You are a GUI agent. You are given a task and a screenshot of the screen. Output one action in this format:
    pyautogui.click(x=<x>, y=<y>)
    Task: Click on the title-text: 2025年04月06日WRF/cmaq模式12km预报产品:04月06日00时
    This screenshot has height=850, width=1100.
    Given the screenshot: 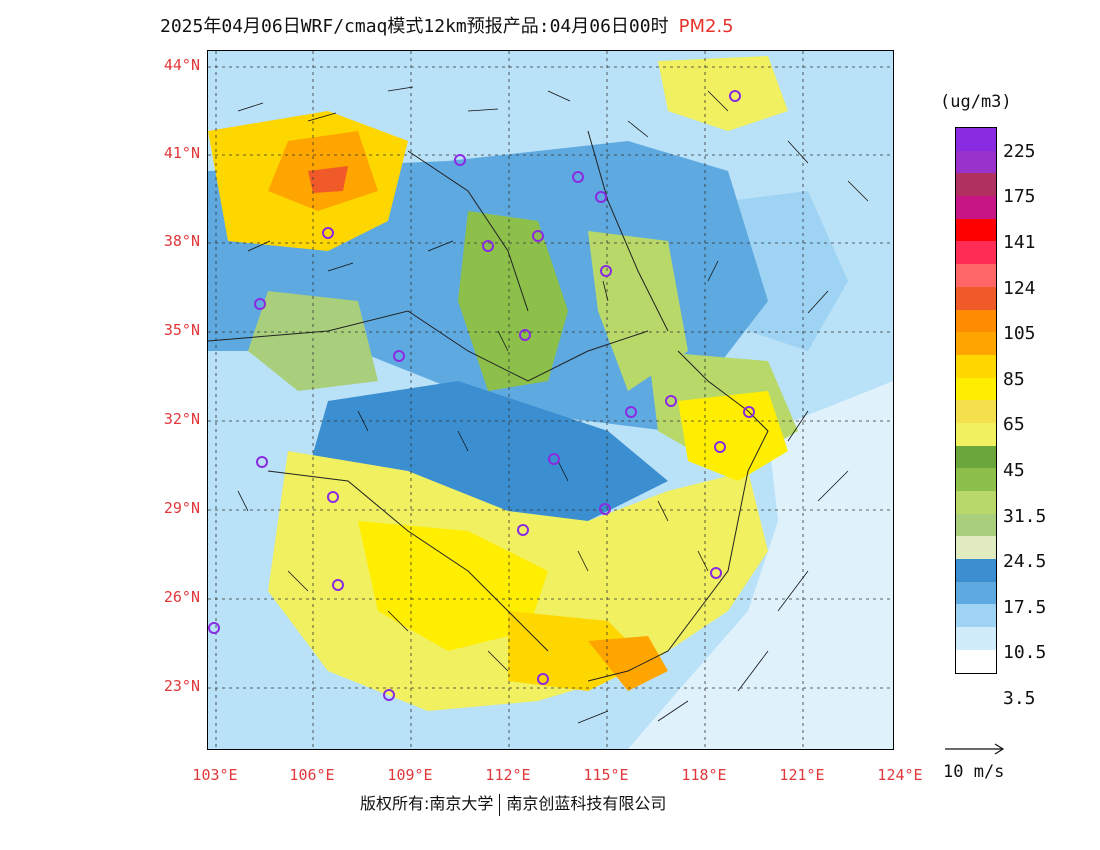 What is the action you would take?
    pyautogui.click(x=414, y=26)
    